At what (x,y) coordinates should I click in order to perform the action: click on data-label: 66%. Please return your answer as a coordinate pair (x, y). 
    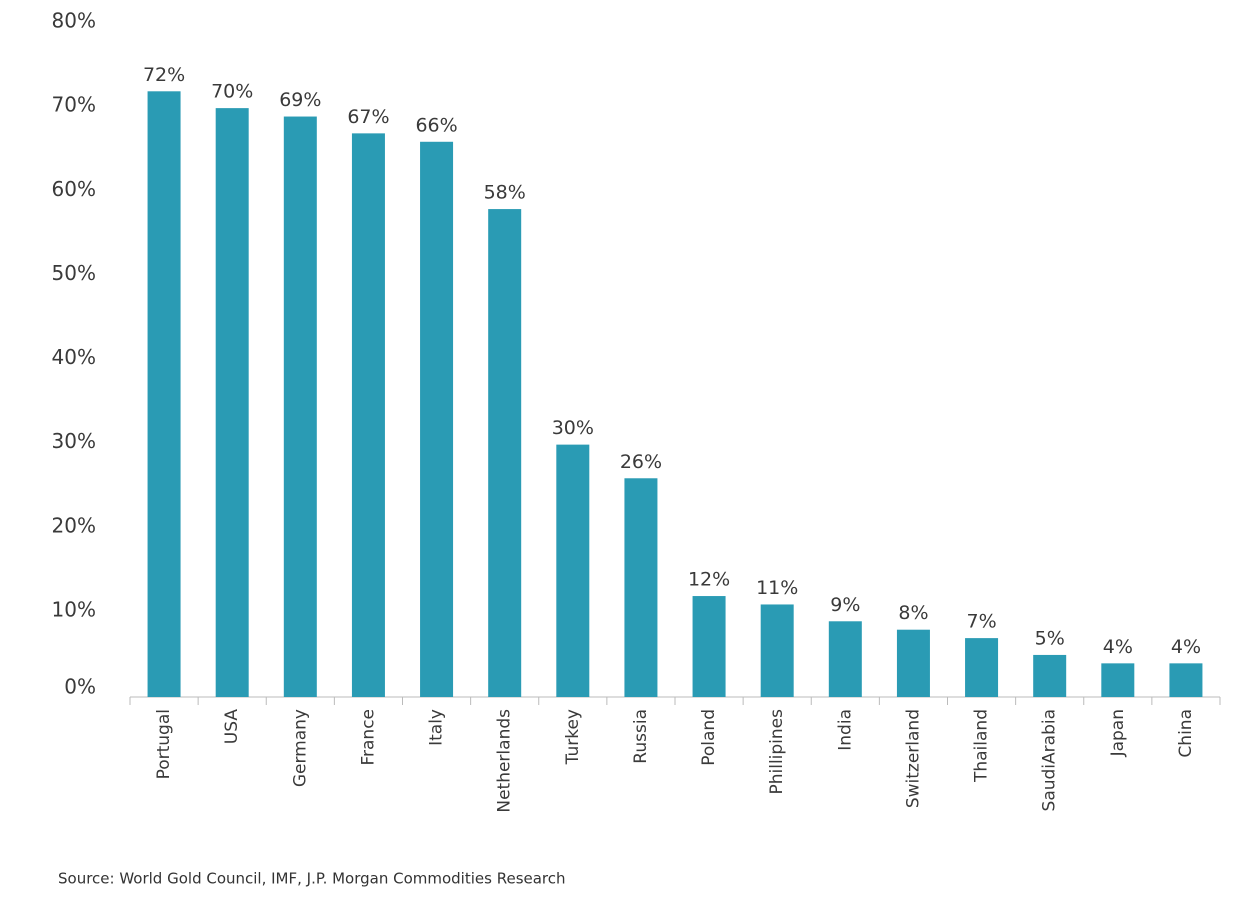
    Looking at the image, I should click on (436, 125).